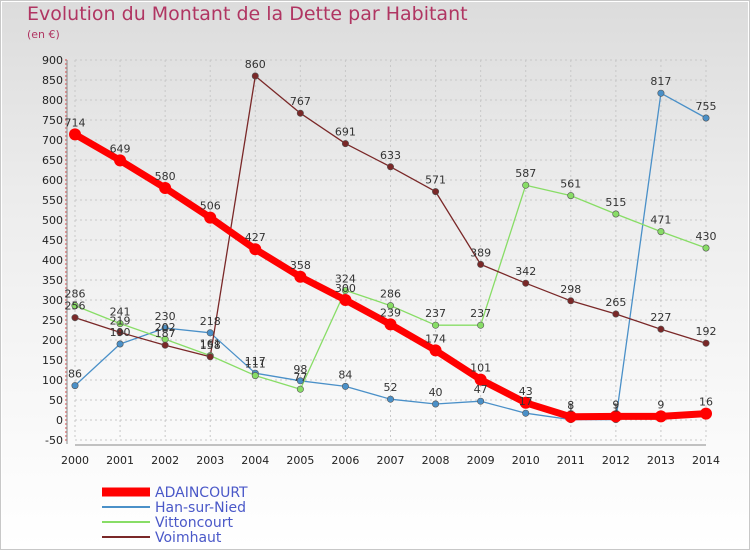  Describe the element at coordinates (52, 340) in the screenshot. I see `y-tick-label: 200` at that location.